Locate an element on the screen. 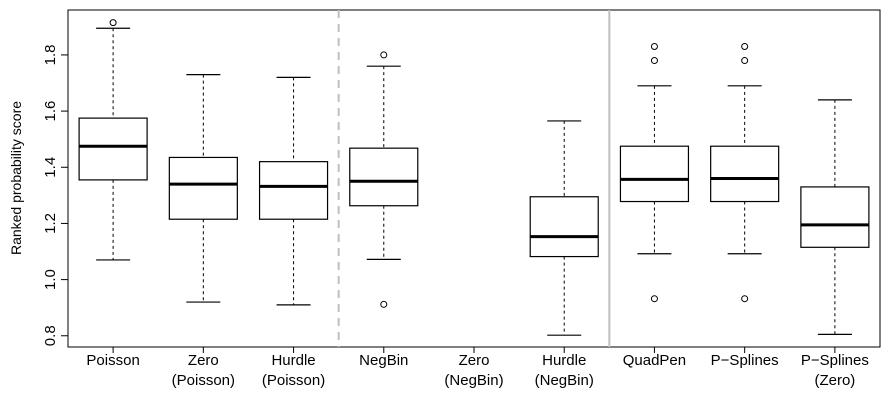  y-tick-label: 1.6 is located at coordinates (50, 111).